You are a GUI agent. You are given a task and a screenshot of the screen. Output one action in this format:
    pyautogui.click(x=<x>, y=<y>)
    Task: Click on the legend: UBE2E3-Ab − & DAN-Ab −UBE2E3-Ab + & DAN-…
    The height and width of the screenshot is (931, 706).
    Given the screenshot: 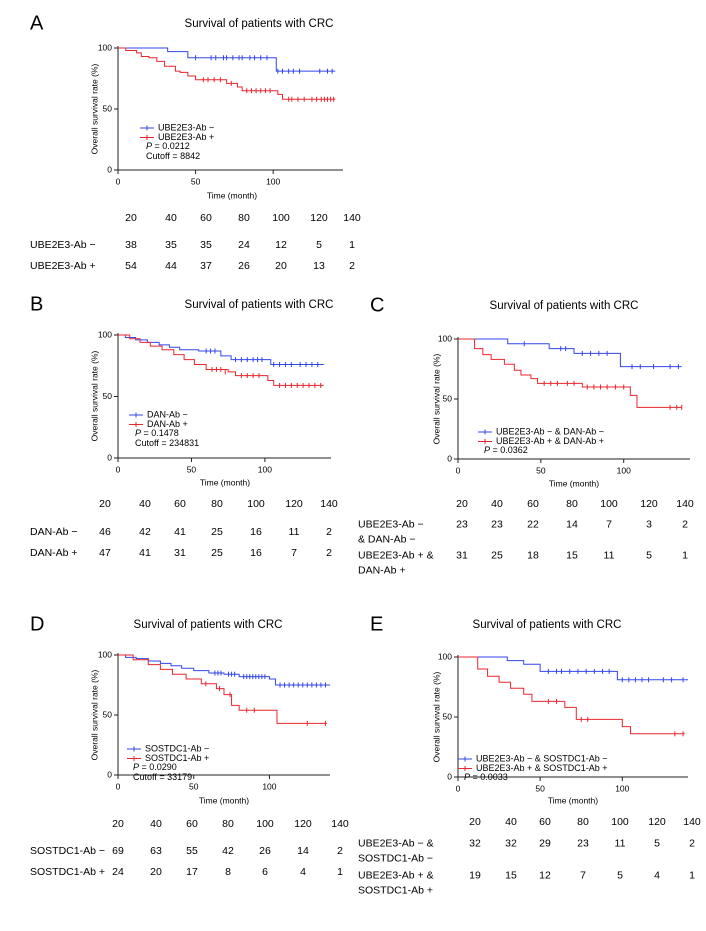 What is the action you would take?
    pyautogui.click(x=541, y=440)
    